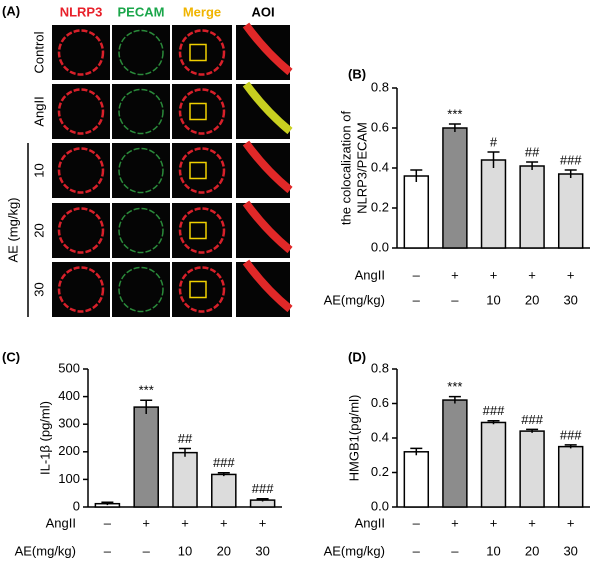 Image resolution: width=603 pixels, height=565 pixels. Describe the element at coordinates (69, 395) in the screenshot. I see `y-tick-label: 400` at that location.